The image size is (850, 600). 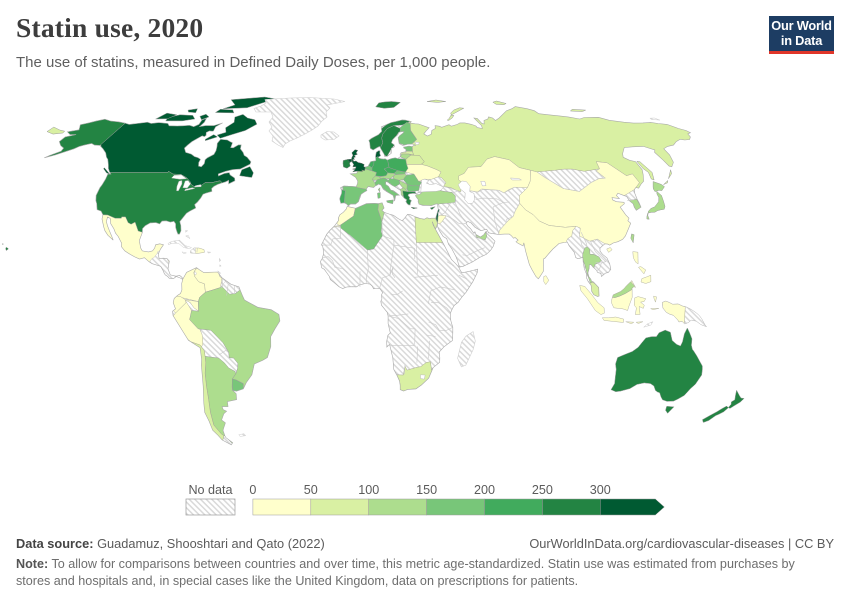 I want to click on svg-text: 50, so click(x=311, y=490).